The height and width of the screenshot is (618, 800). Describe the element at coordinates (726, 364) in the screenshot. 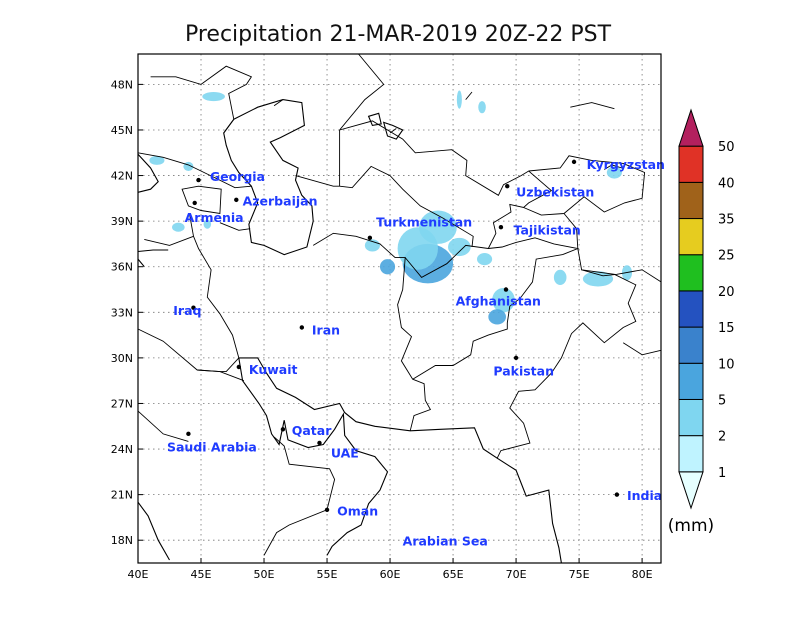

I see `colorbar-label: 10` at that location.